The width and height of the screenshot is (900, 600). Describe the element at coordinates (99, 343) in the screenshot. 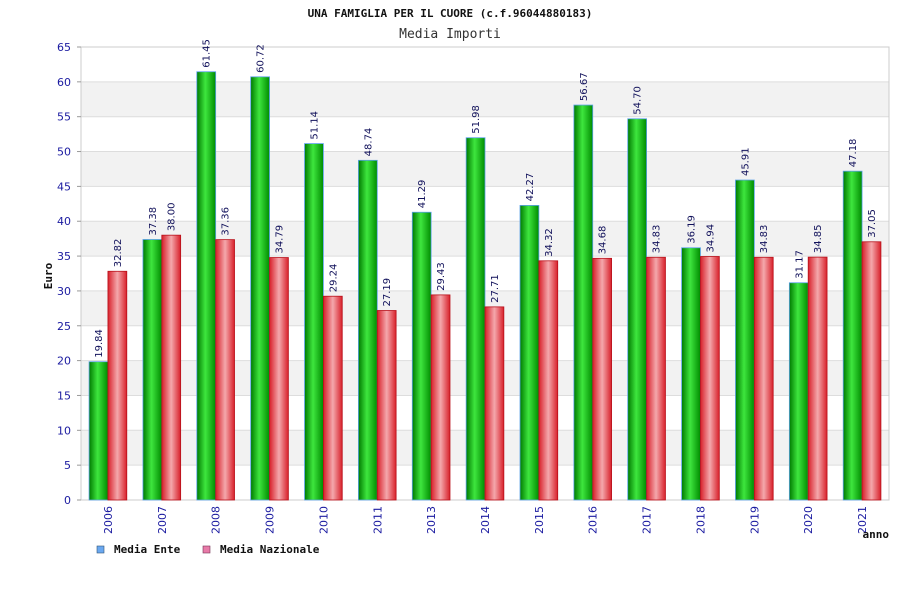

I see `value-label-media-ente-2006: 19.84` at that location.